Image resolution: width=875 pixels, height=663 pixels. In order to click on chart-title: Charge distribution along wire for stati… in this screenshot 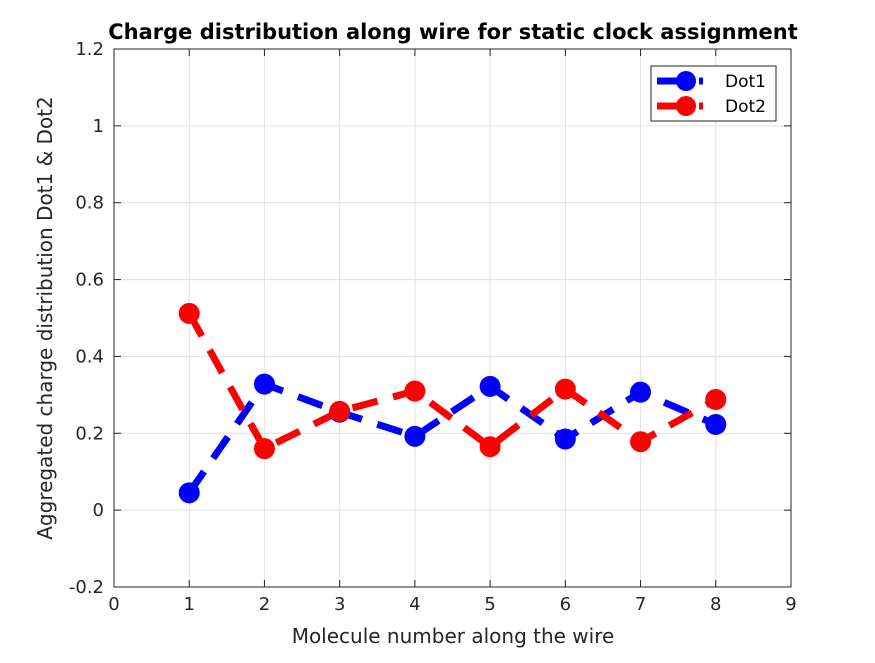, I will do `click(453, 32)`.